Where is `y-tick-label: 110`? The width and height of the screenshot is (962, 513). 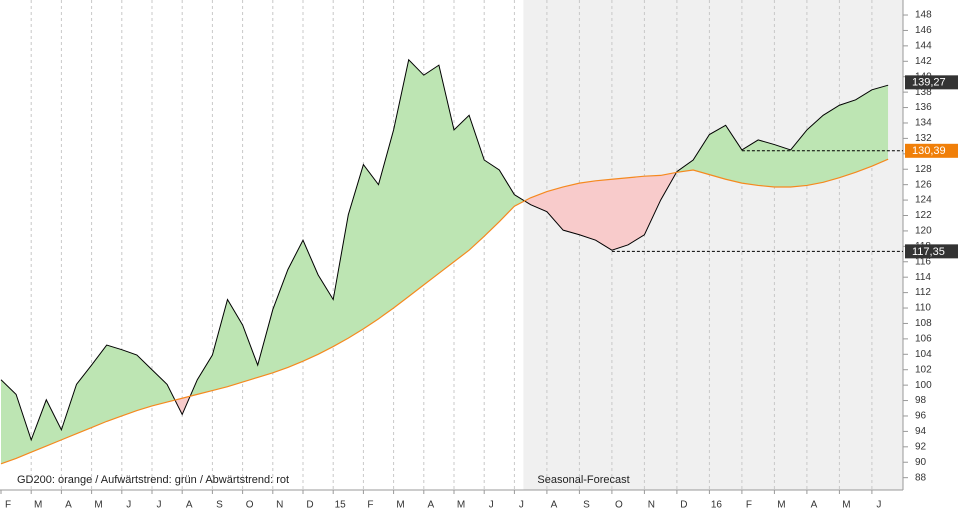
y-tick-label: 110 is located at coordinates (923, 308).